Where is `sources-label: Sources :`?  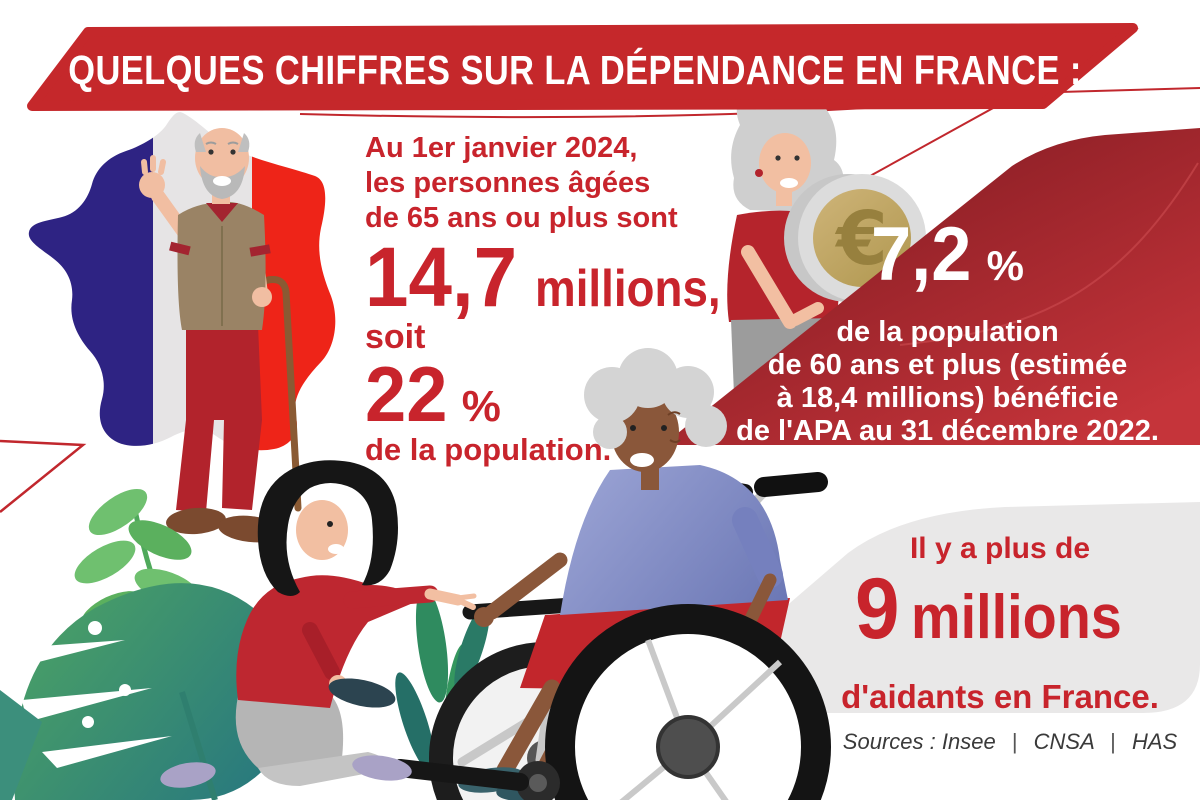
sources-label: Sources : is located at coordinates (889, 741).